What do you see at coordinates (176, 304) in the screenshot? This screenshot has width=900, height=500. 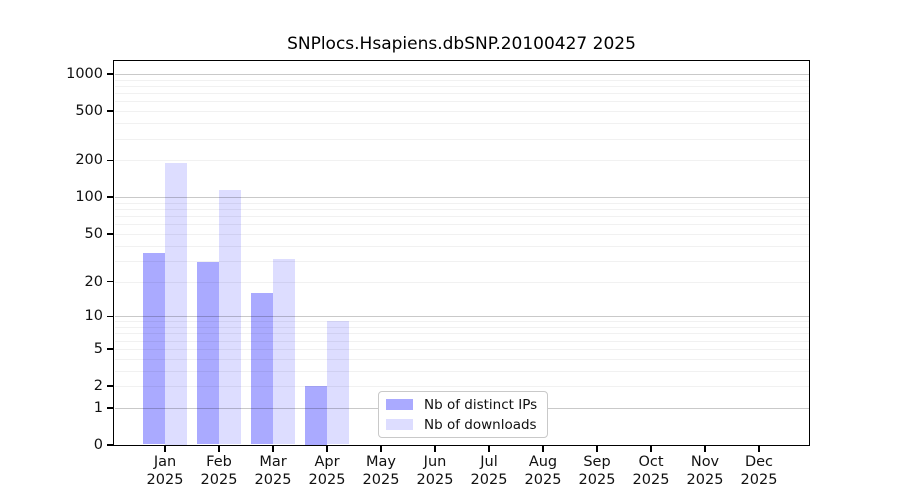 I see `bar-downloads-jan` at bounding box center [176, 304].